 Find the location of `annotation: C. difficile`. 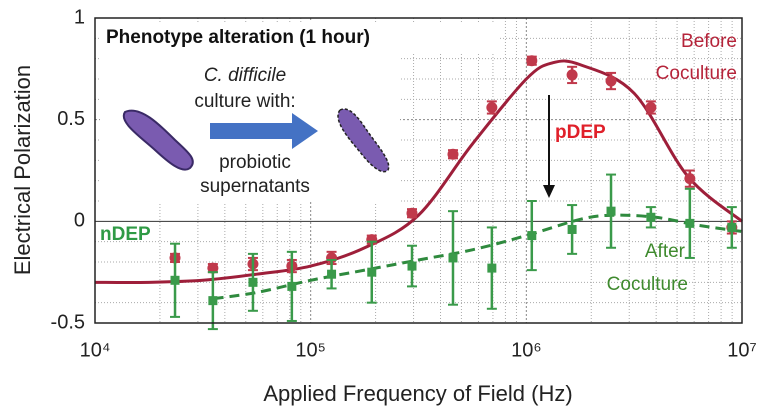

annotation: C. difficile is located at coordinates (245, 75).